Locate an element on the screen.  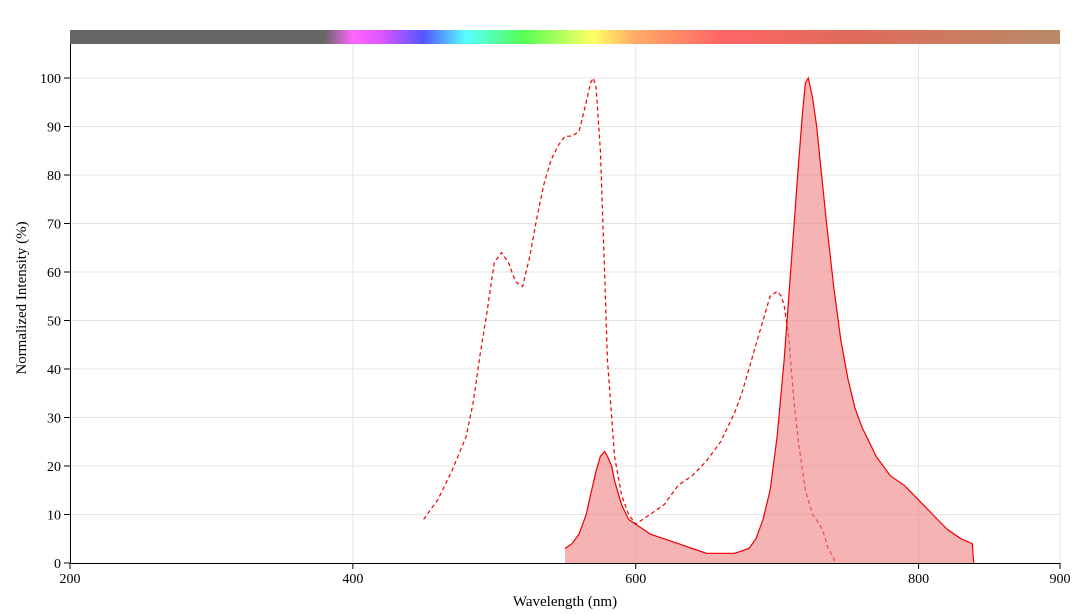
y-tick-label: 50 is located at coordinates (54, 322).